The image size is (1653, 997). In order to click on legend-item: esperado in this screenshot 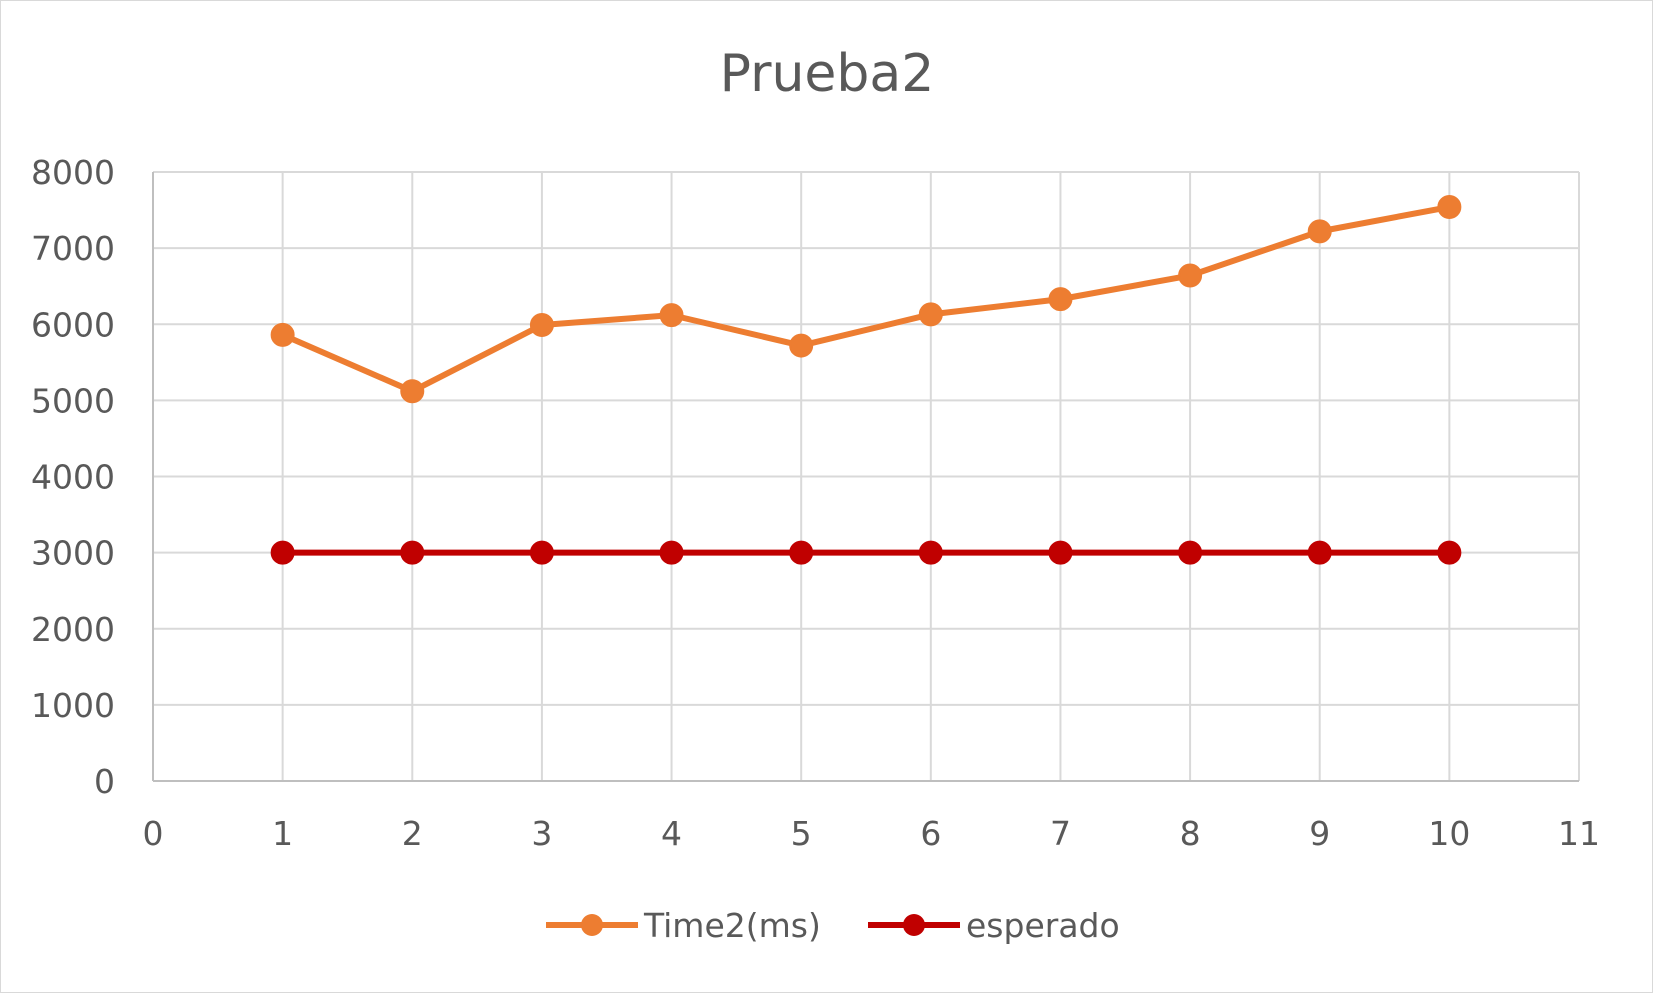, I will do `click(994, 925)`.